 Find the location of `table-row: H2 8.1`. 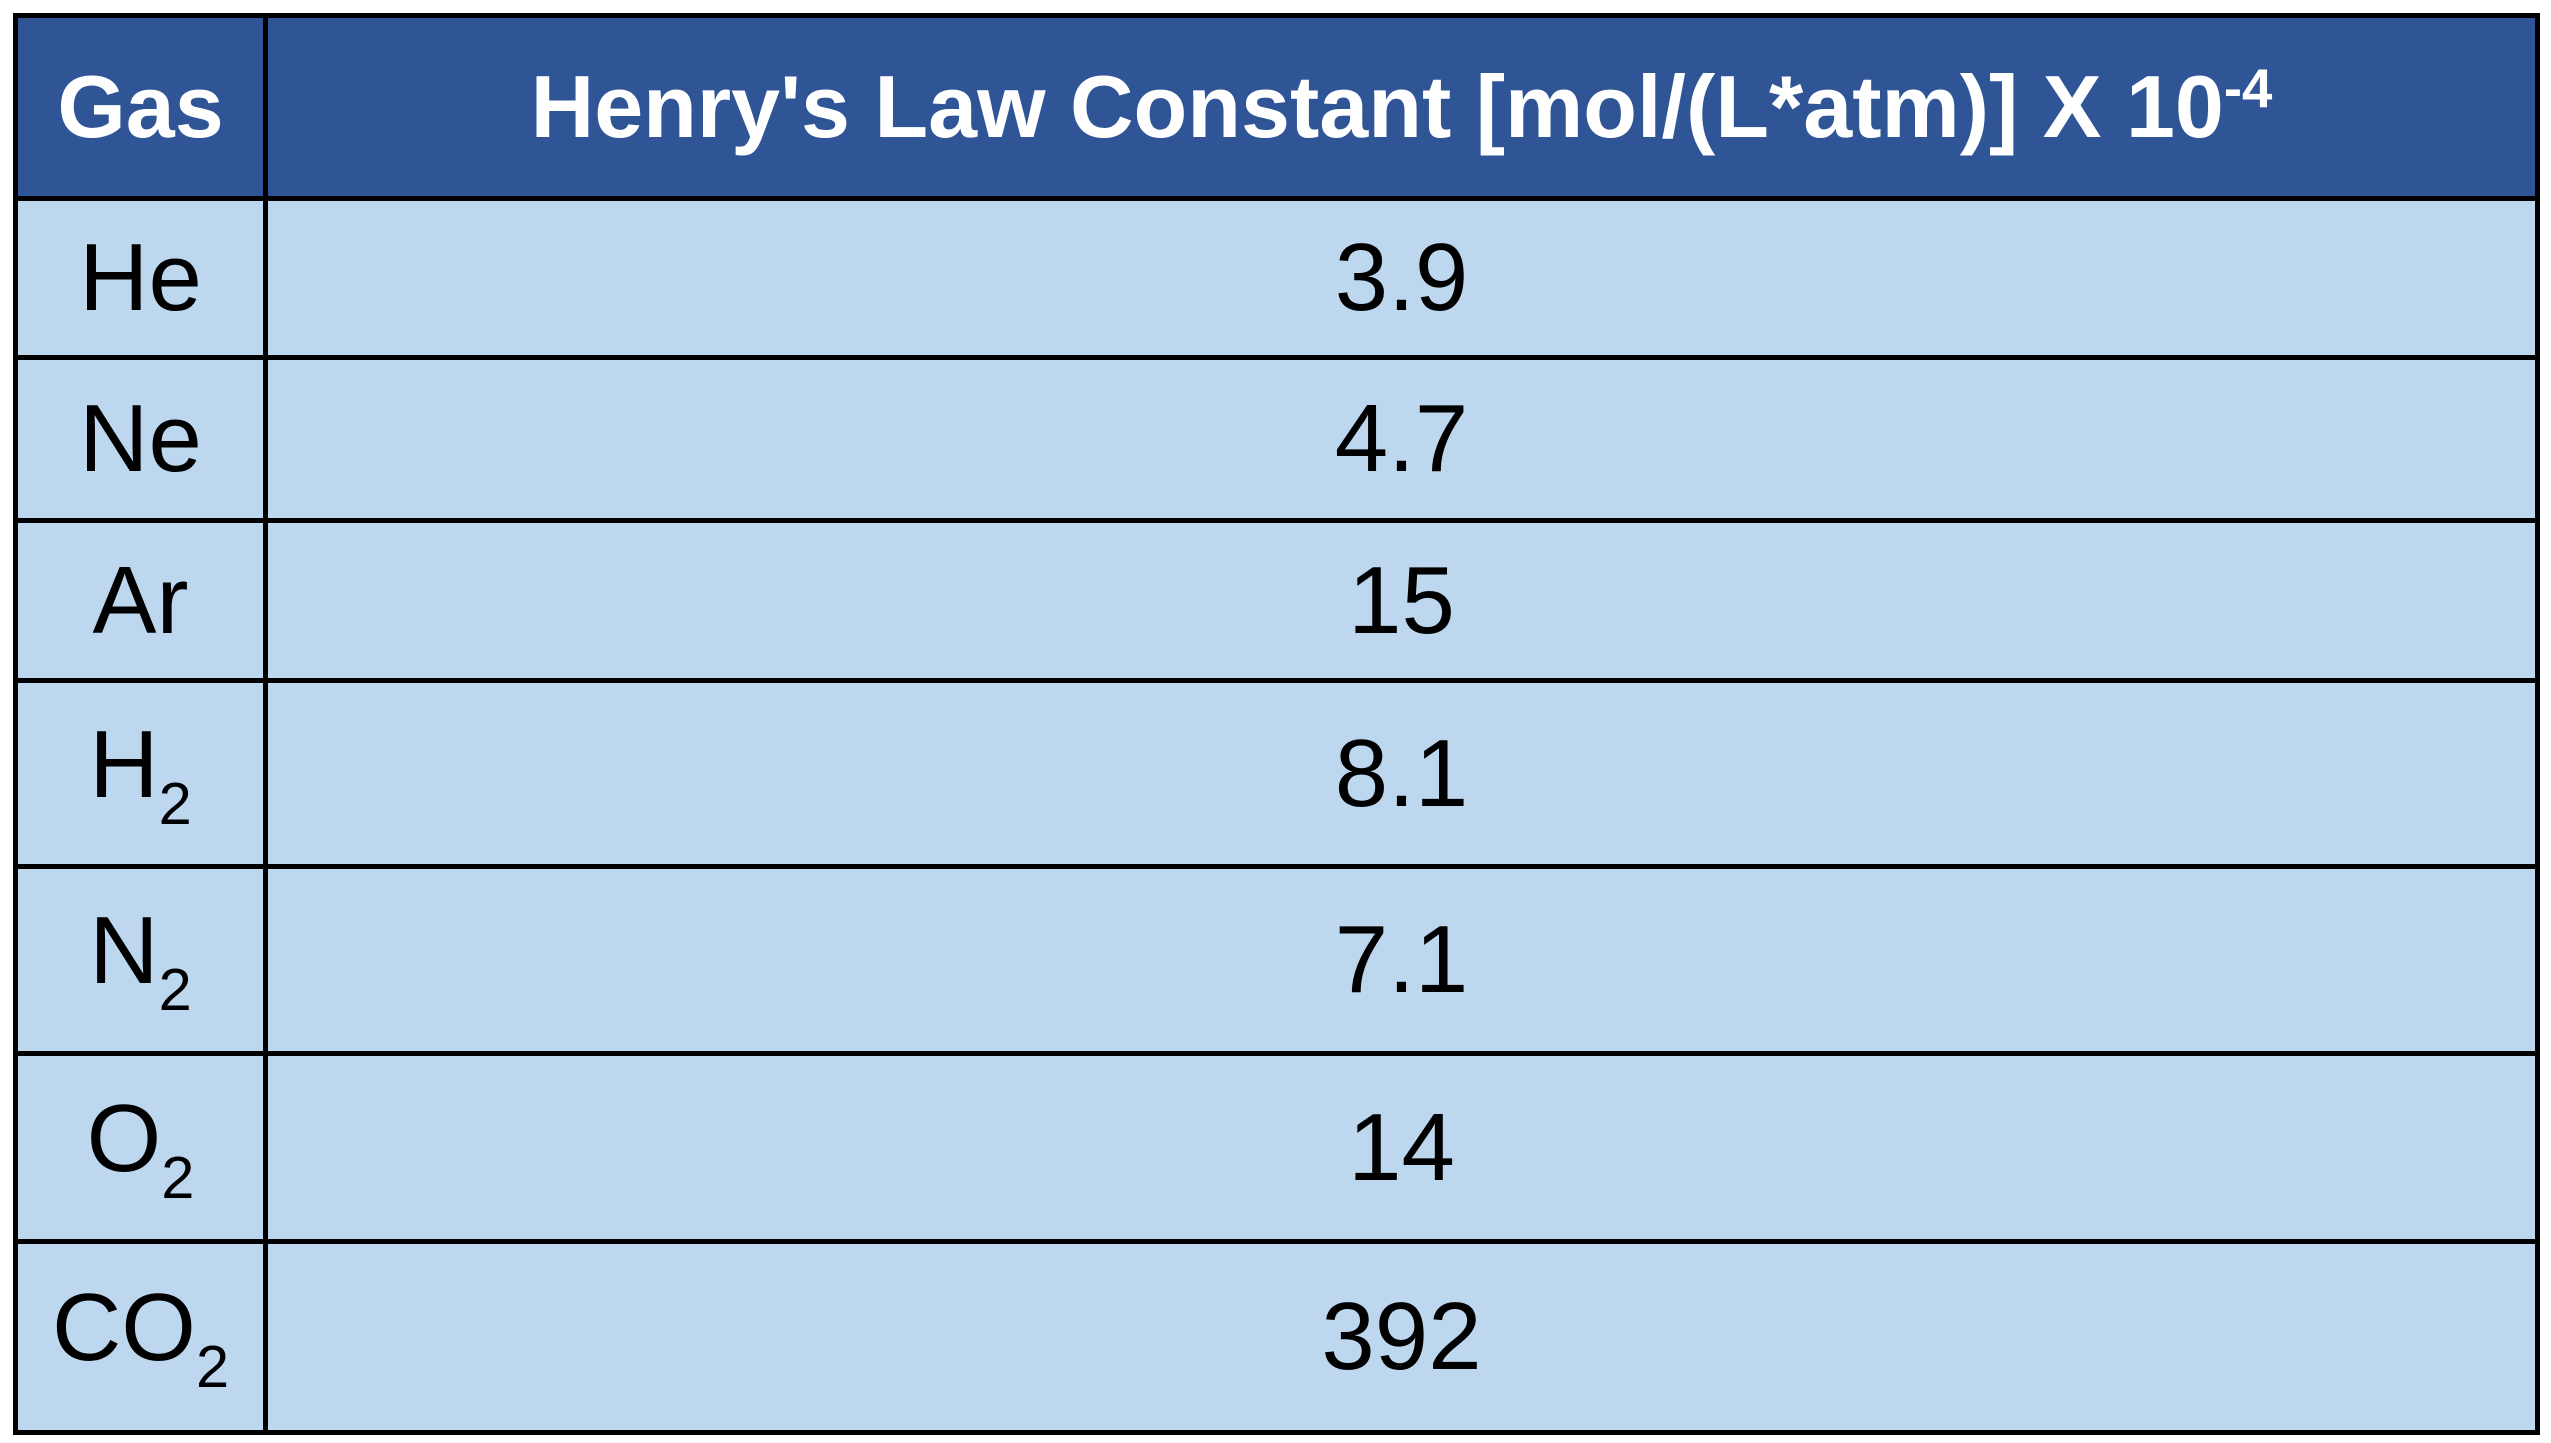

table-row: H2 8.1 is located at coordinates (1276, 773).